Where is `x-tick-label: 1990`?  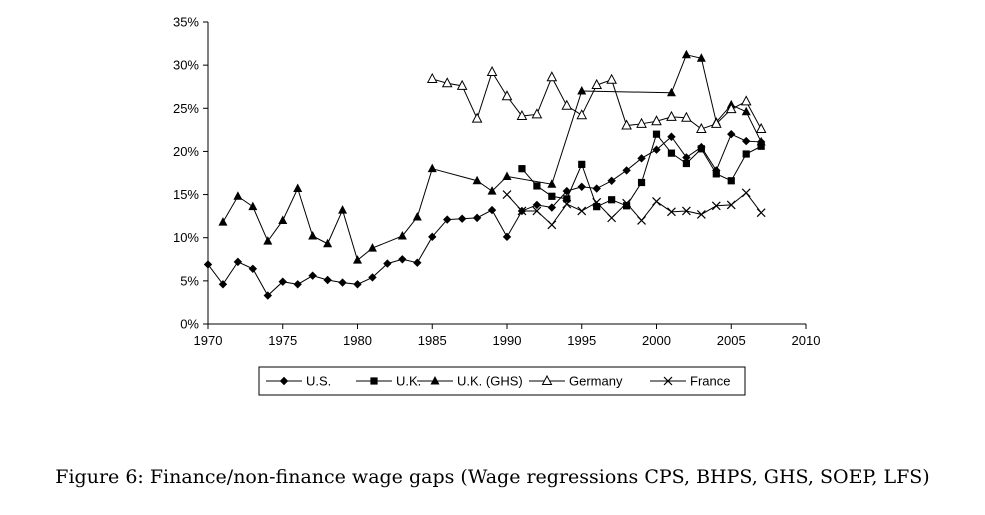
x-tick-label: 1990 is located at coordinates (507, 340).